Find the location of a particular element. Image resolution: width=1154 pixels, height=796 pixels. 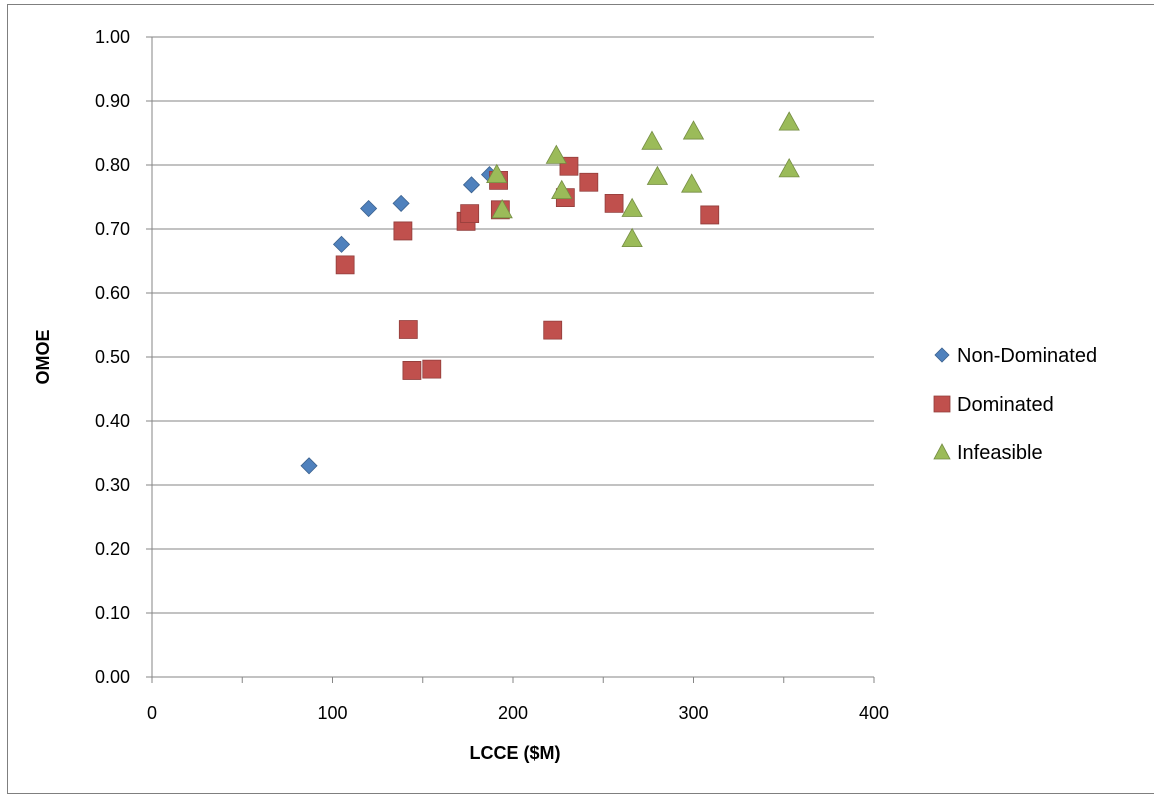

x-tick-label: 200 is located at coordinates (513, 713).